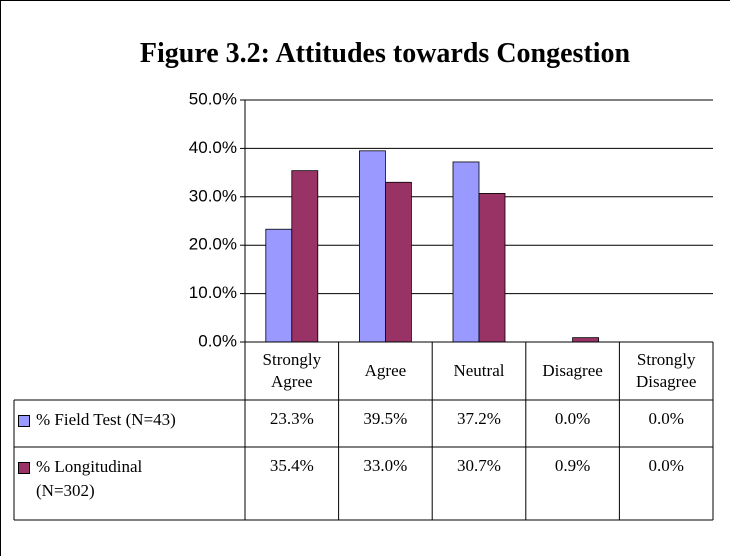 This screenshot has width=730, height=556. Describe the element at coordinates (291, 418) in the screenshot. I see `data-label: 23.3%` at that location.